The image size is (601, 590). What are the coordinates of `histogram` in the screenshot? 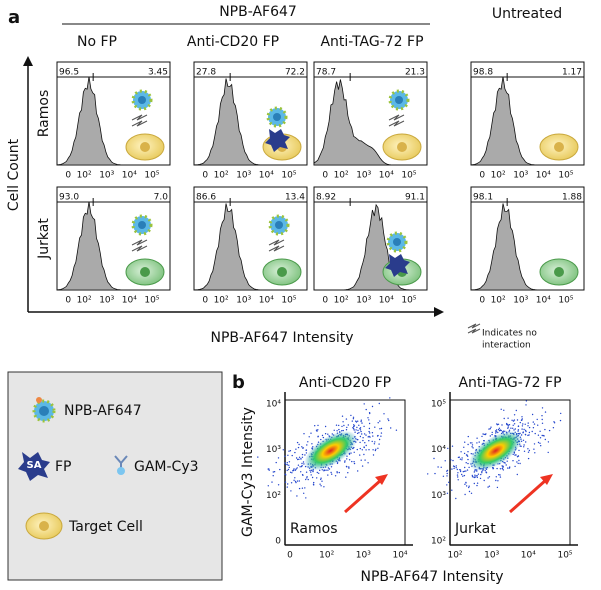 It's located at (370, 247).